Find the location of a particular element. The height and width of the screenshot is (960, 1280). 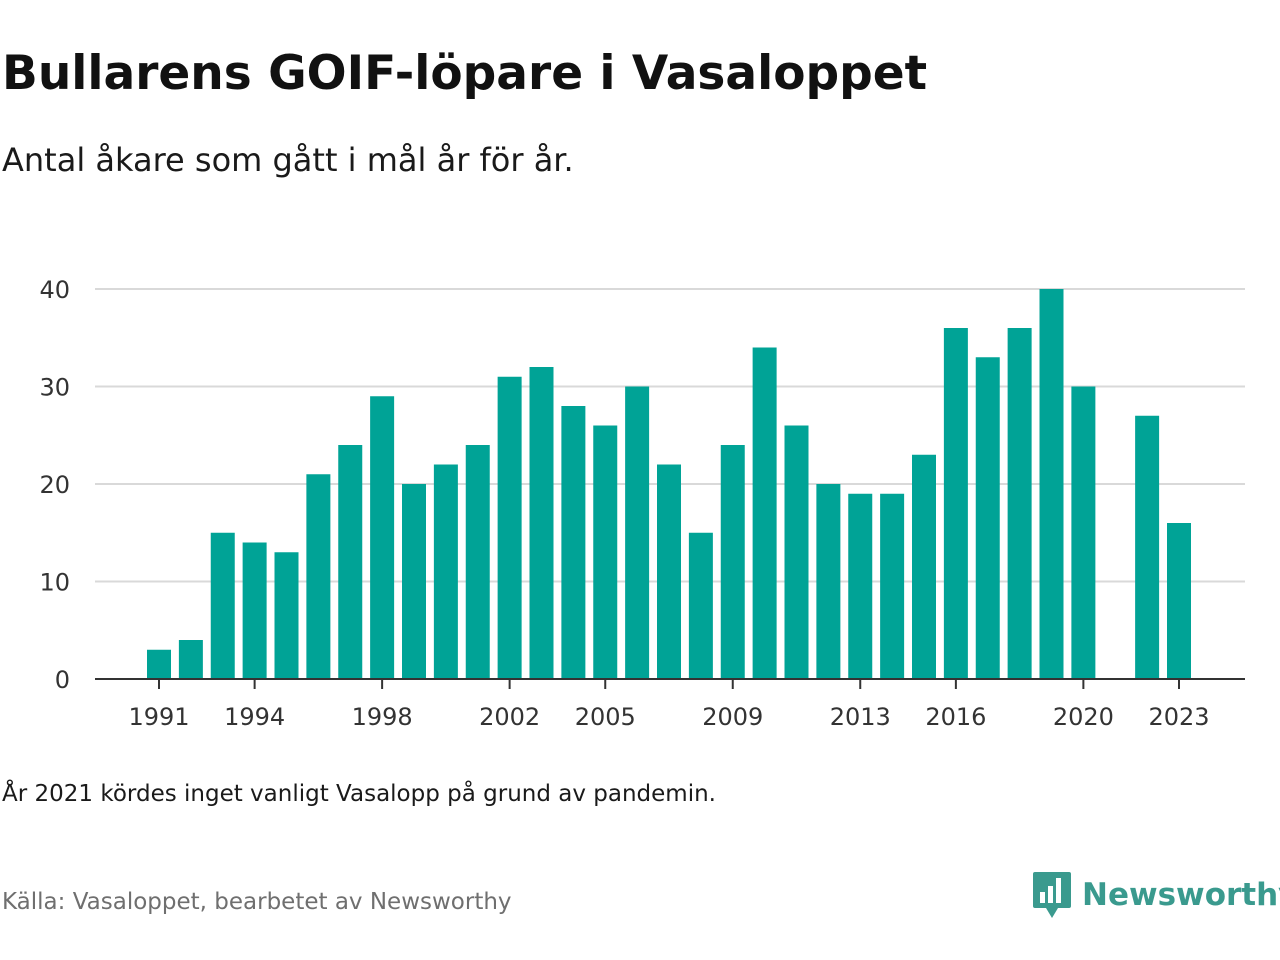

bar-2019 is located at coordinates (1051, 484).